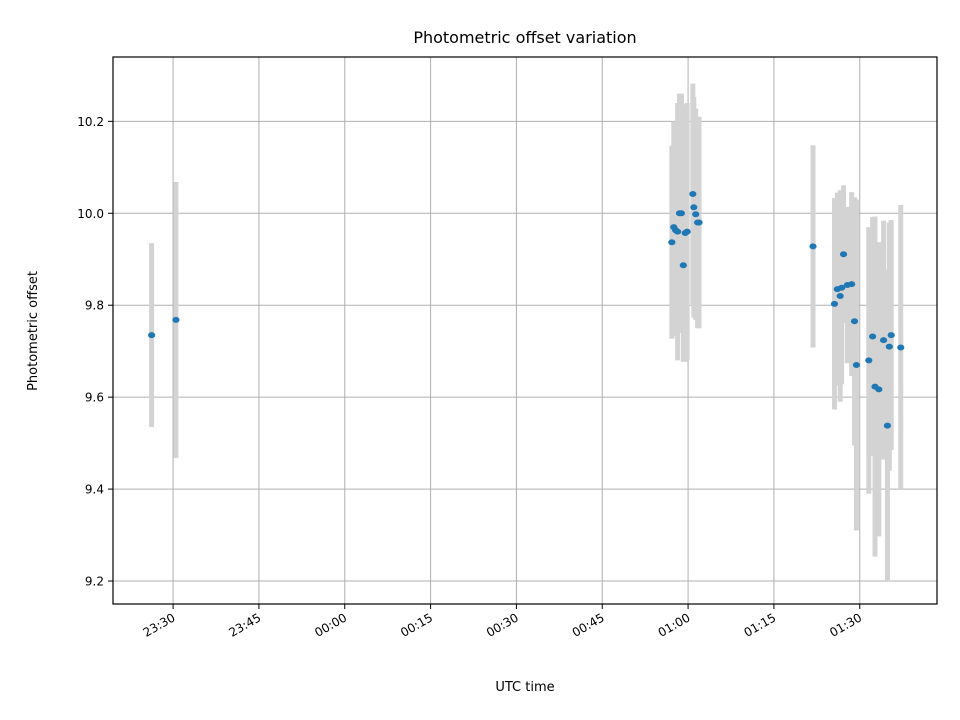 The width and height of the screenshot is (960, 720). What do you see at coordinates (524, 687) in the screenshot?
I see `x-axis-label: UTC time` at bounding box center [524, 687].